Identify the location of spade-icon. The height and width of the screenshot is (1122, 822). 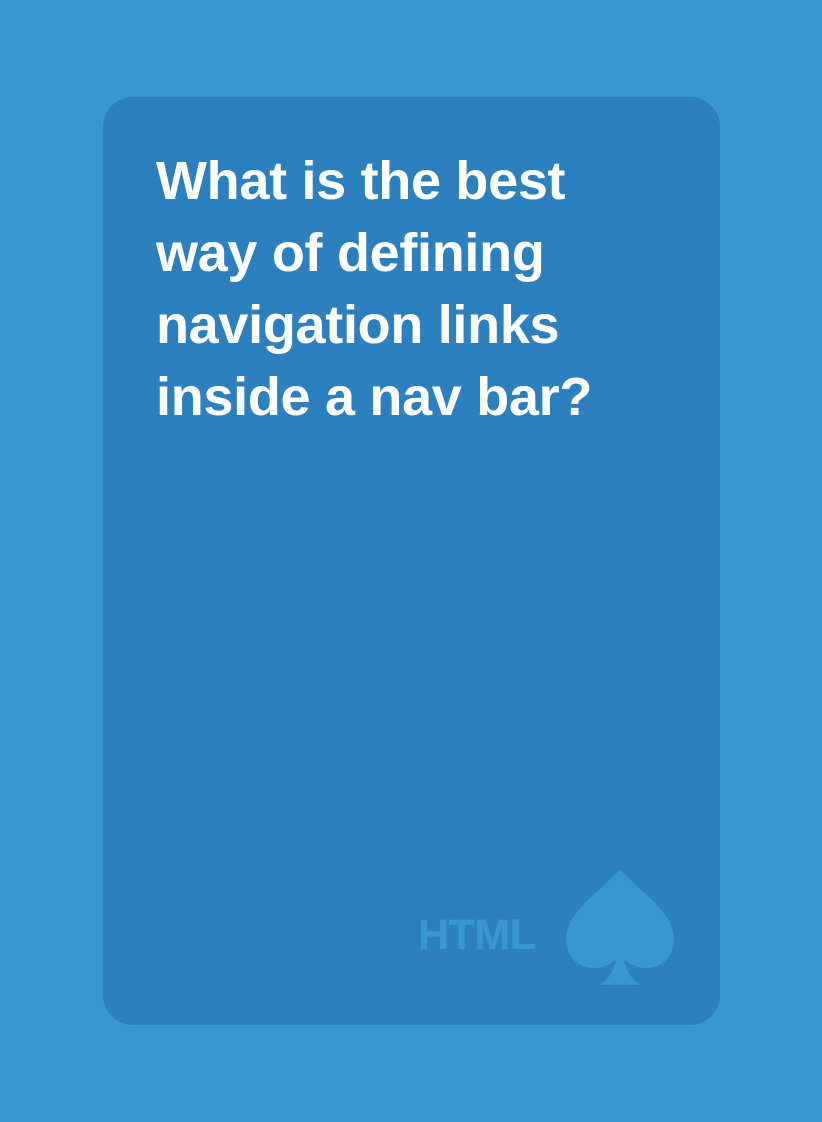
(620, 927).